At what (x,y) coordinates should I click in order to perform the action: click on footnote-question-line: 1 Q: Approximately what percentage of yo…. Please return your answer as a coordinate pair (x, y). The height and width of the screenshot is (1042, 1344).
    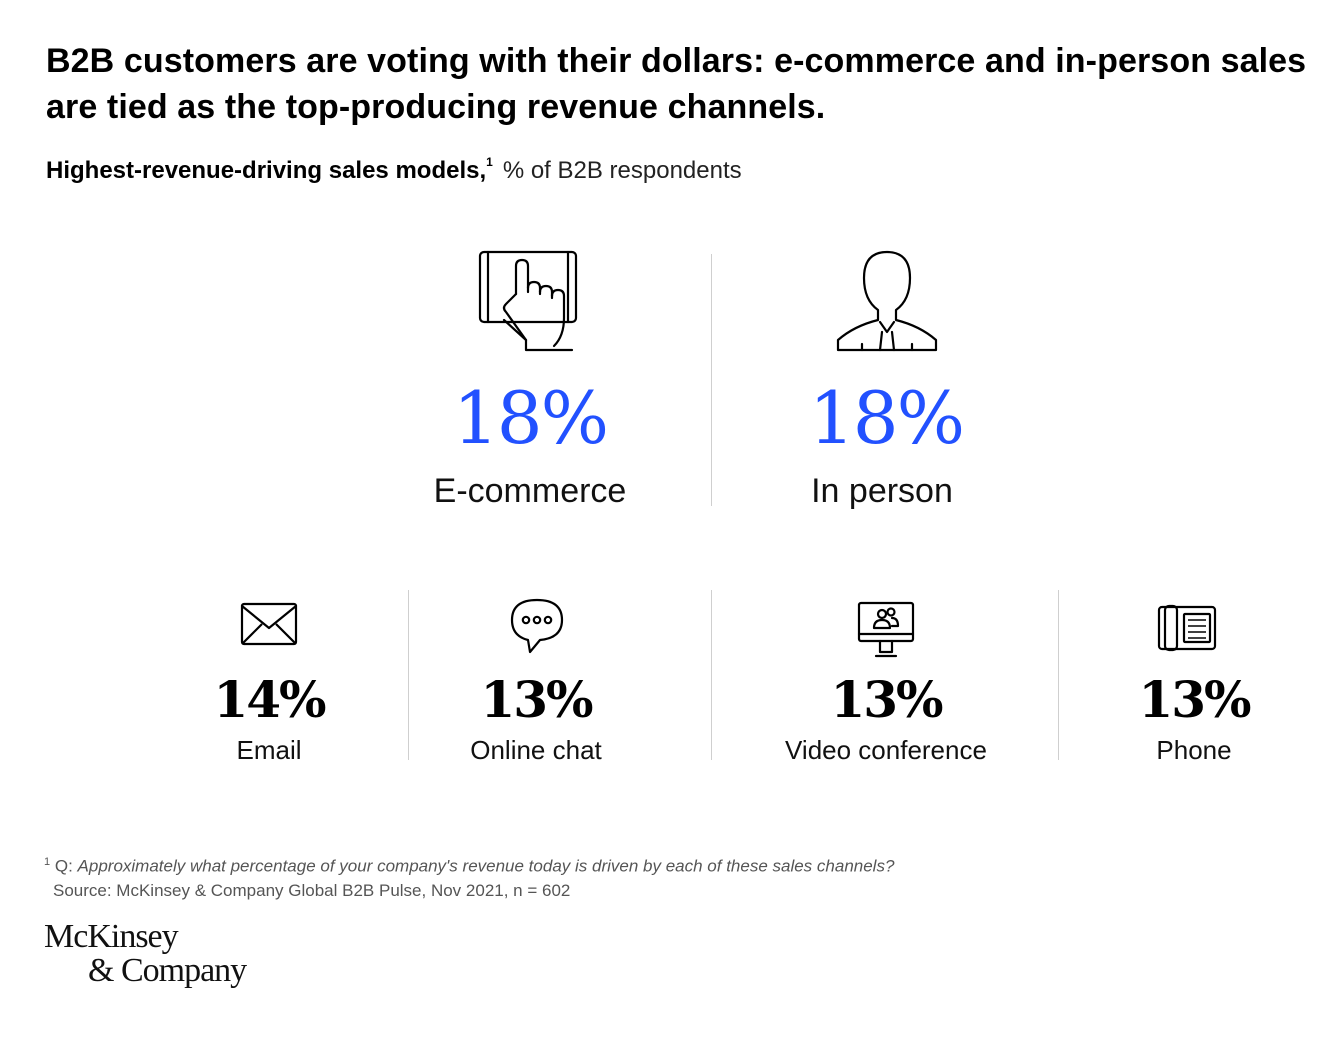
    Looking at the image, I should click on (469, 864).